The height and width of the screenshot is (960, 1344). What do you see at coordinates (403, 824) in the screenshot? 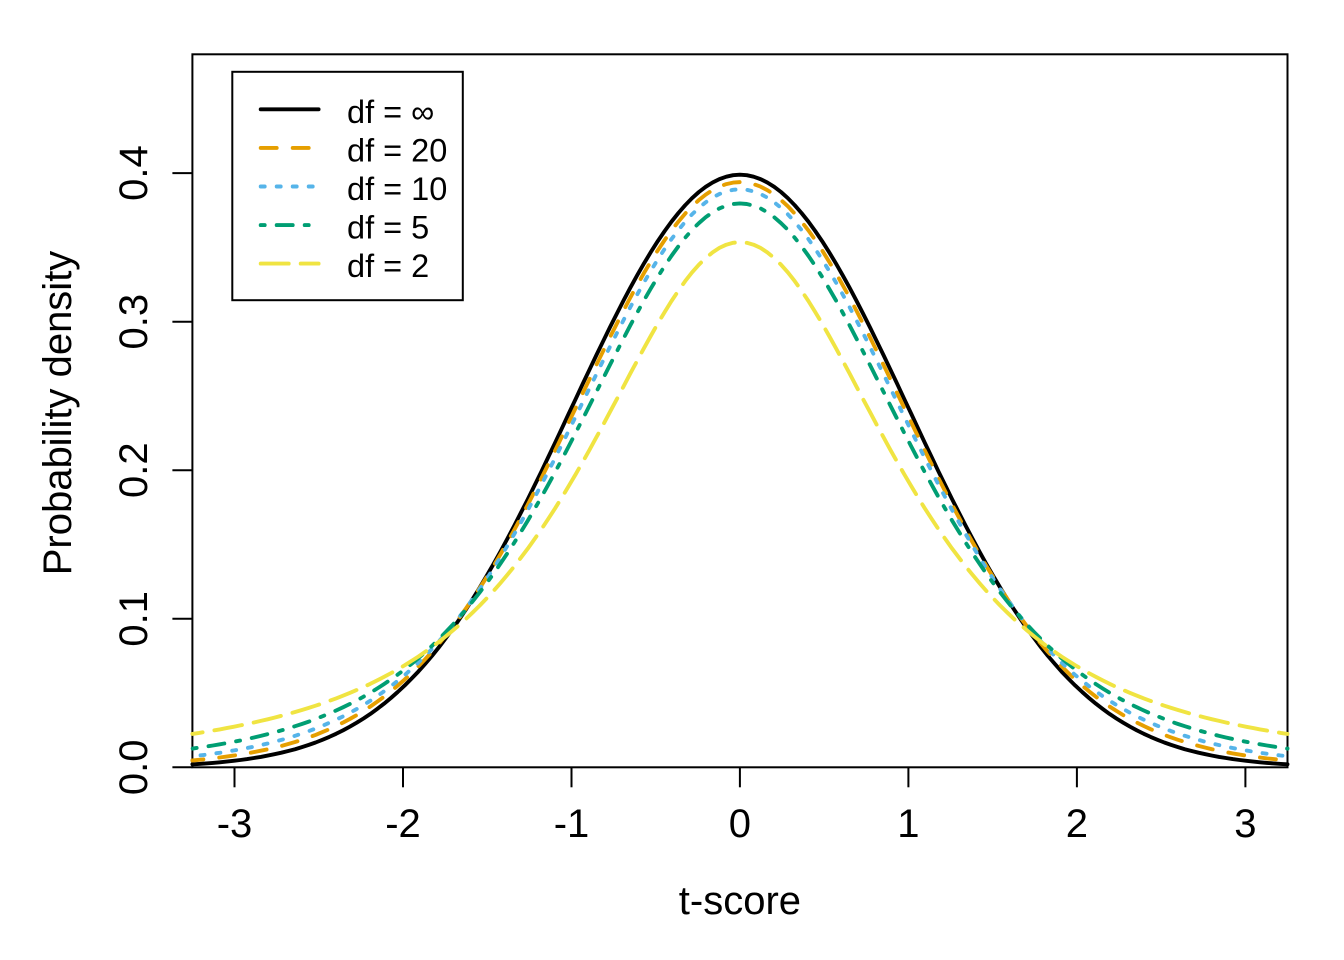
I see `svg-text: -2` at bounding box center [403, 824].